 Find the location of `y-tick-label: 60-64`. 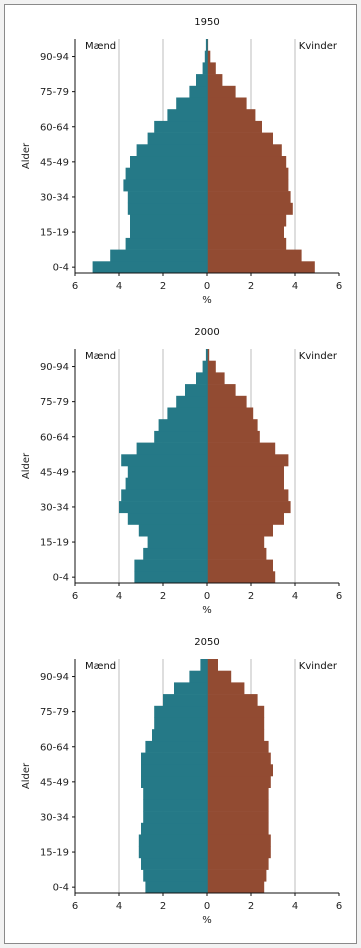

y-tick-label: 60-64 is located at coordinates (54, 747).